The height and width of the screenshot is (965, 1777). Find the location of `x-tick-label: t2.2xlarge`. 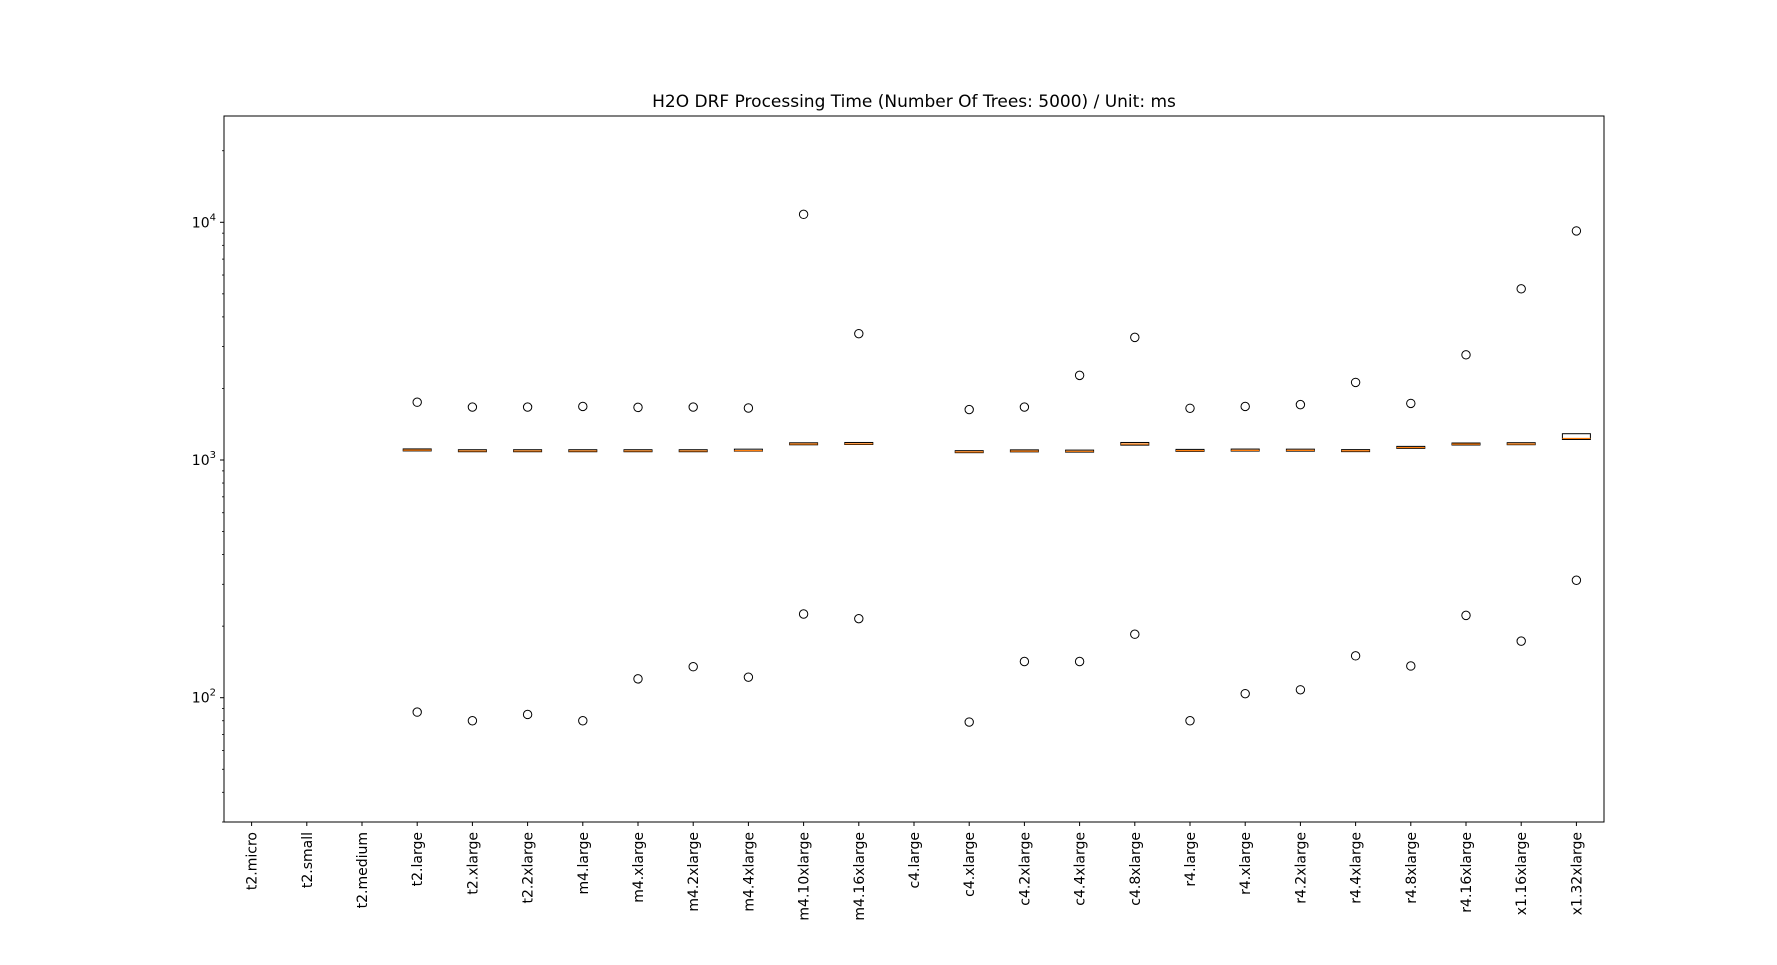

x-tick-label: t2.2xlarge is located at coordinates (529, 868).